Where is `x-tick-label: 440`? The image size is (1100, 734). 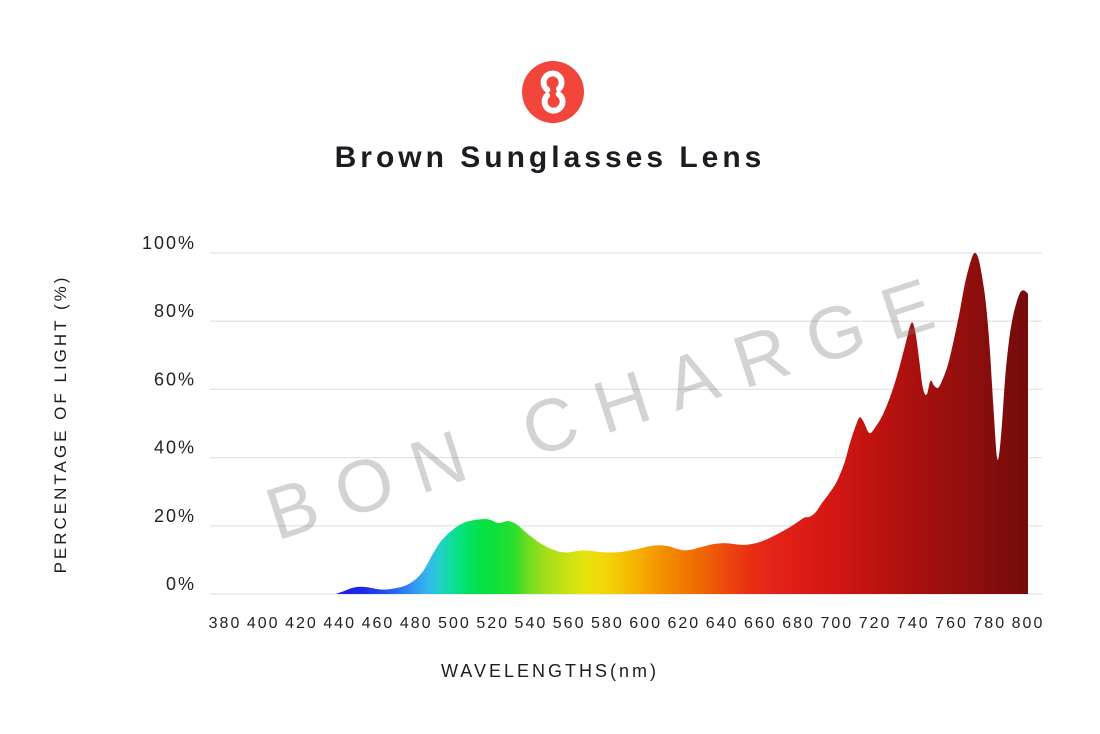 x-tick-label: 440 is located at coordinates (339, 623).